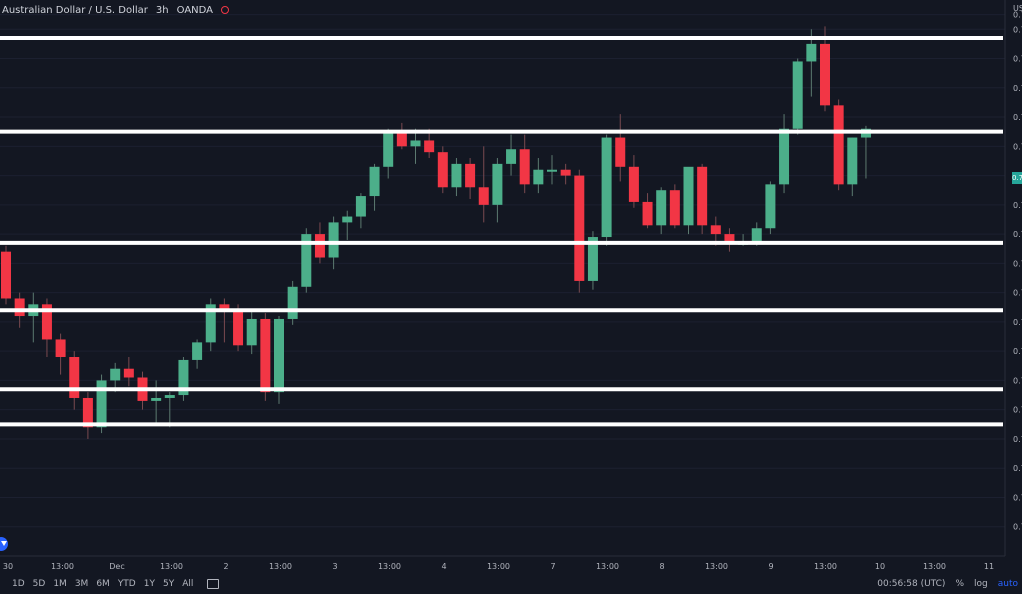 This screenshot has width=1022, height=594. What do you see at coordinates (989, 566) in the screenshot?
I see `time-tick-label: 11` at bounding box center [989, 566].